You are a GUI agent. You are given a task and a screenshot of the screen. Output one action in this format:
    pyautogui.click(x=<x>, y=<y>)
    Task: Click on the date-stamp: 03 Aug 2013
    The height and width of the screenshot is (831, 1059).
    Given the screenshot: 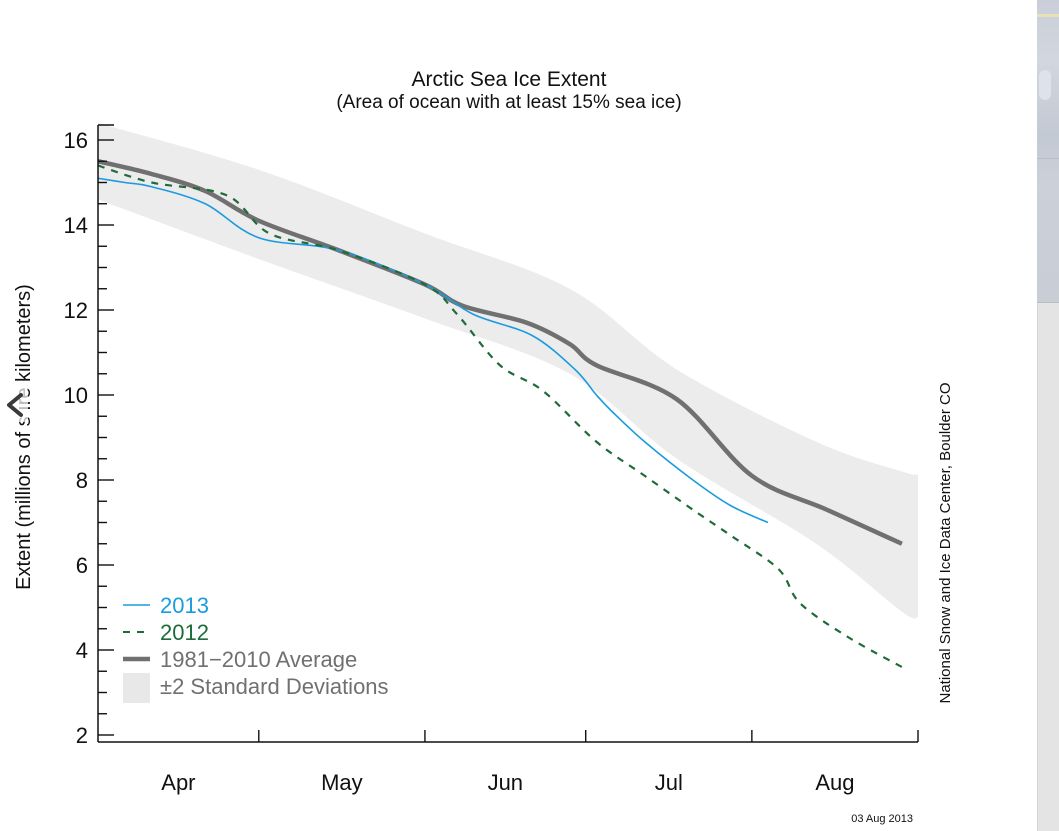 What is the action you would take?
    pyautogui.click(x=882, y=819)
    